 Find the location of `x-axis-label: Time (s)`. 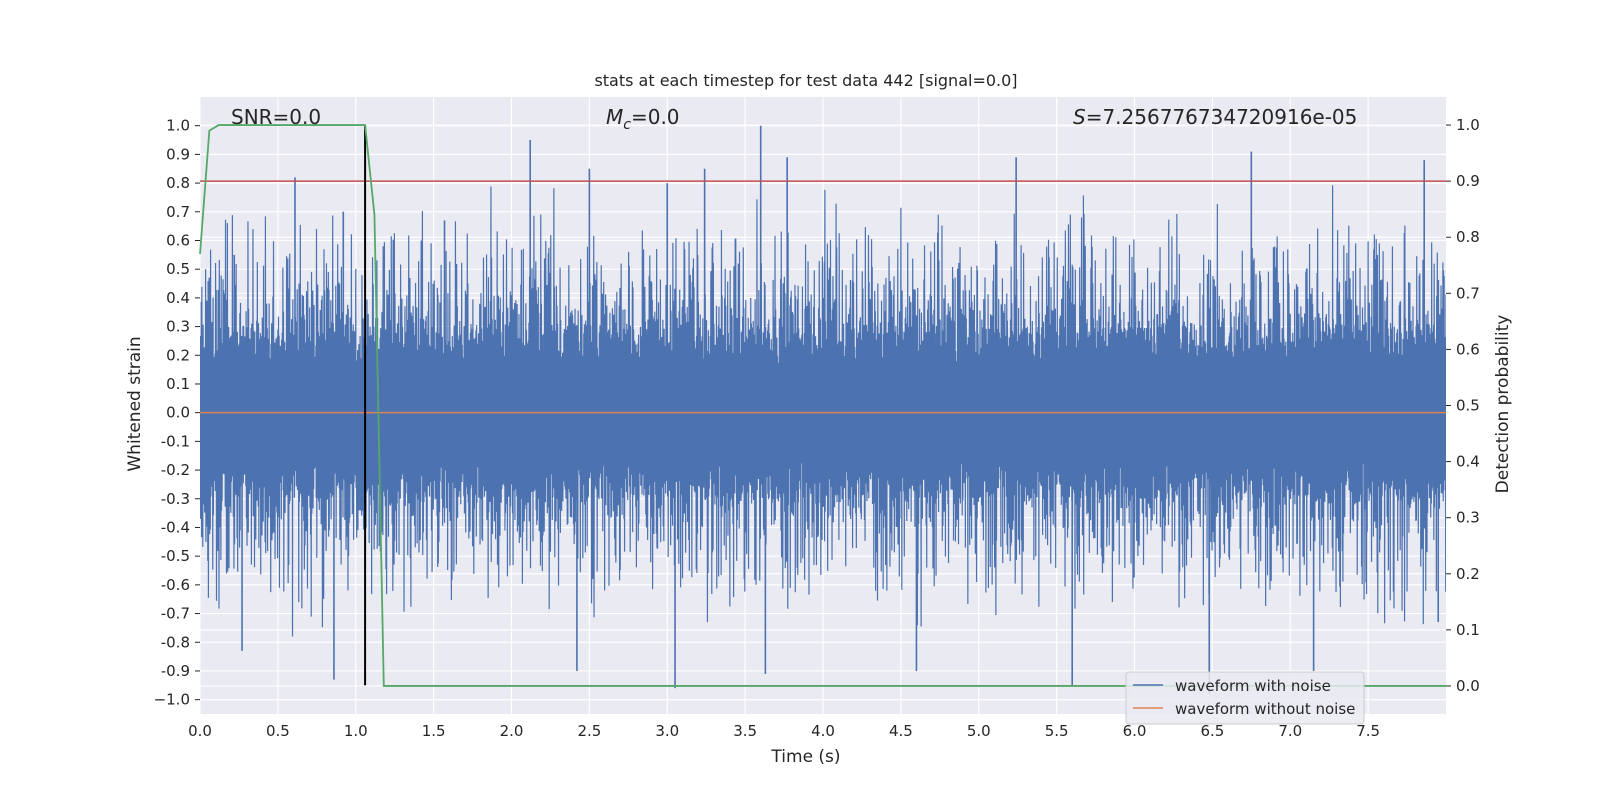

x-axis-label: Time (s) is located at coordinates (805, 757).